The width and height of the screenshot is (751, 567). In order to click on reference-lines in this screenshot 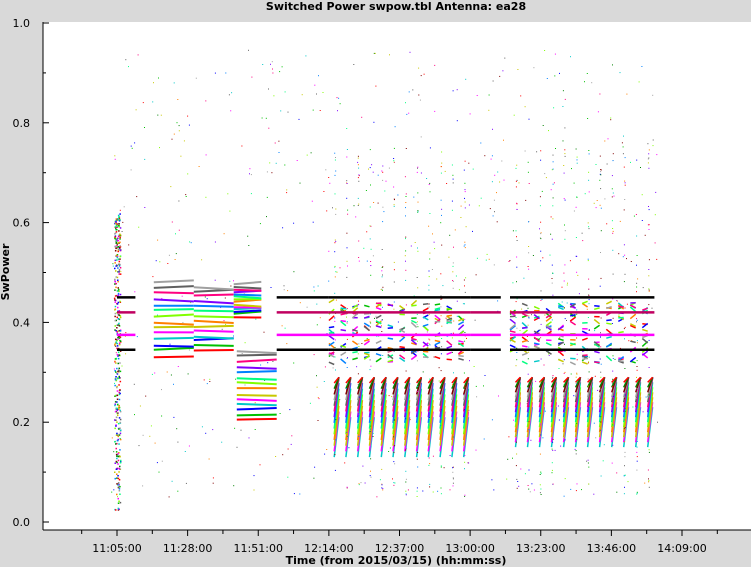, I will do `click(386, 324)`.